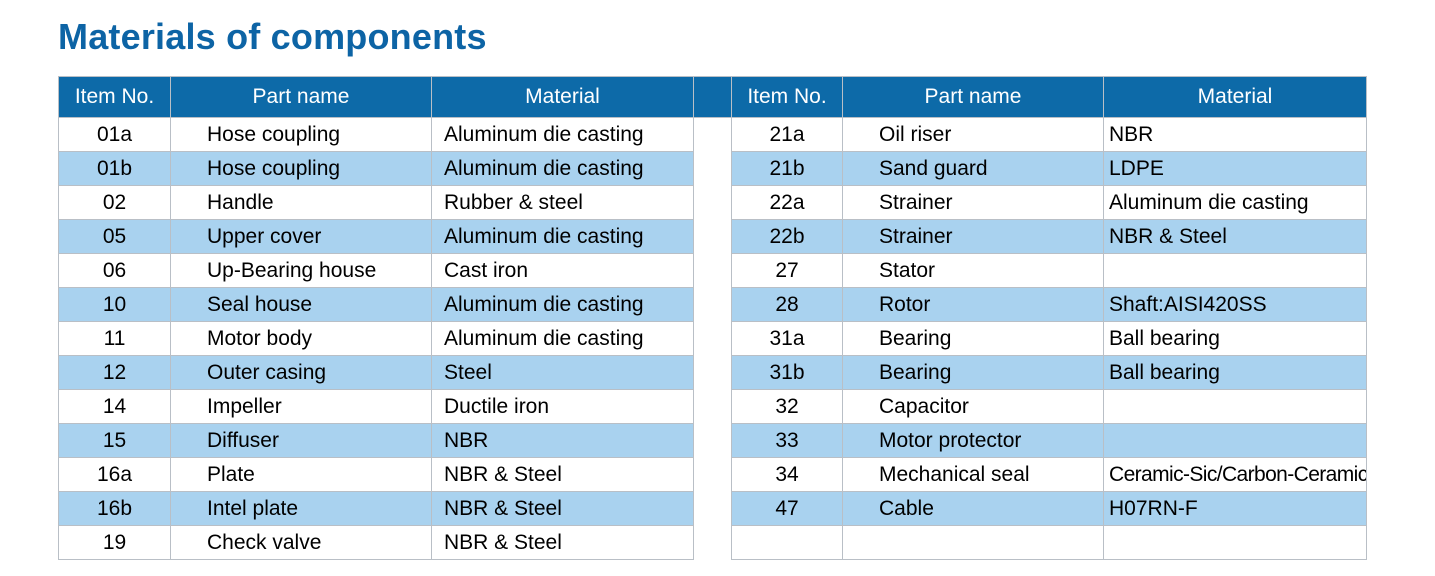  I want to click on left-part-name: Handle, so click(301, 202).